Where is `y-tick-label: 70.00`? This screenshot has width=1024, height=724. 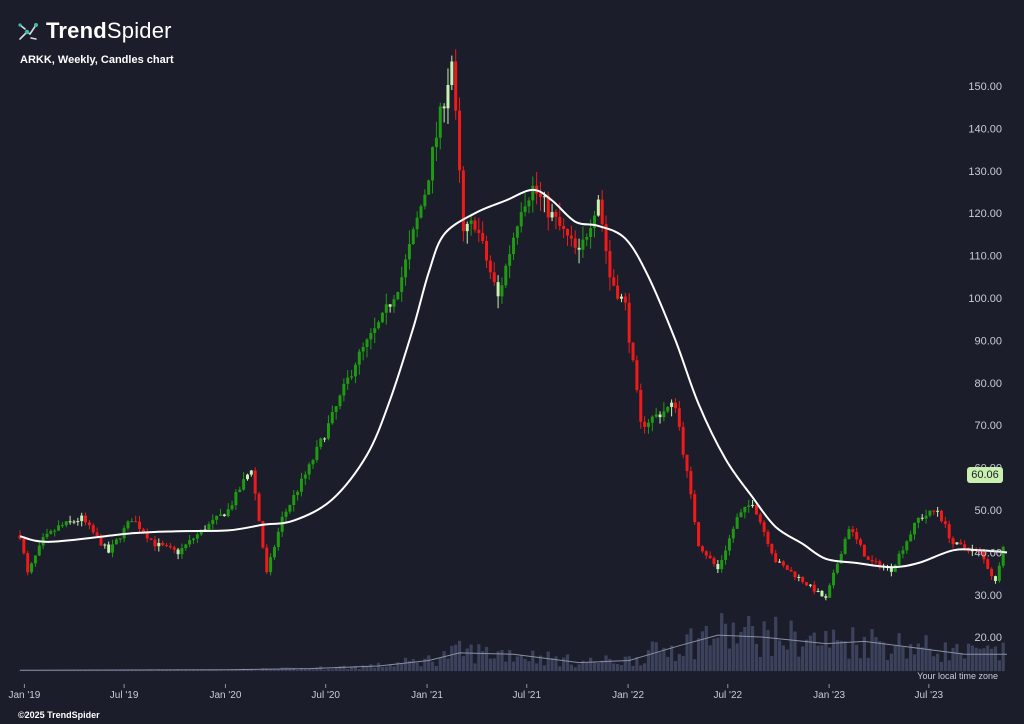
y-tick-label: 70.00 is located at coordinates (988, 426).